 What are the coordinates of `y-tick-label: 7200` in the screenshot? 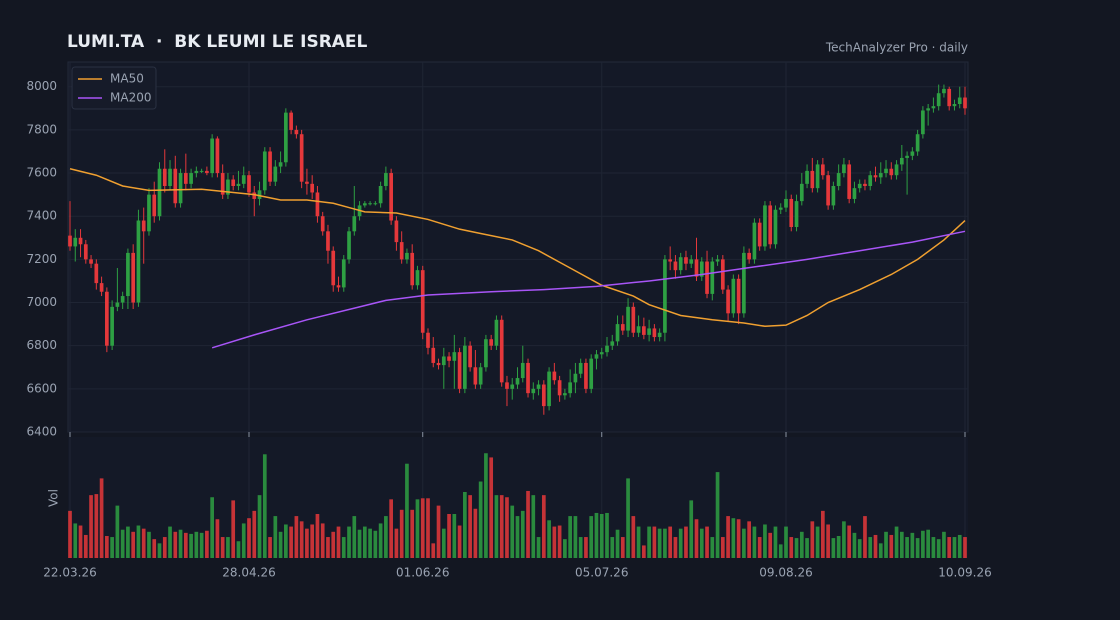 It's located at (41, 259).